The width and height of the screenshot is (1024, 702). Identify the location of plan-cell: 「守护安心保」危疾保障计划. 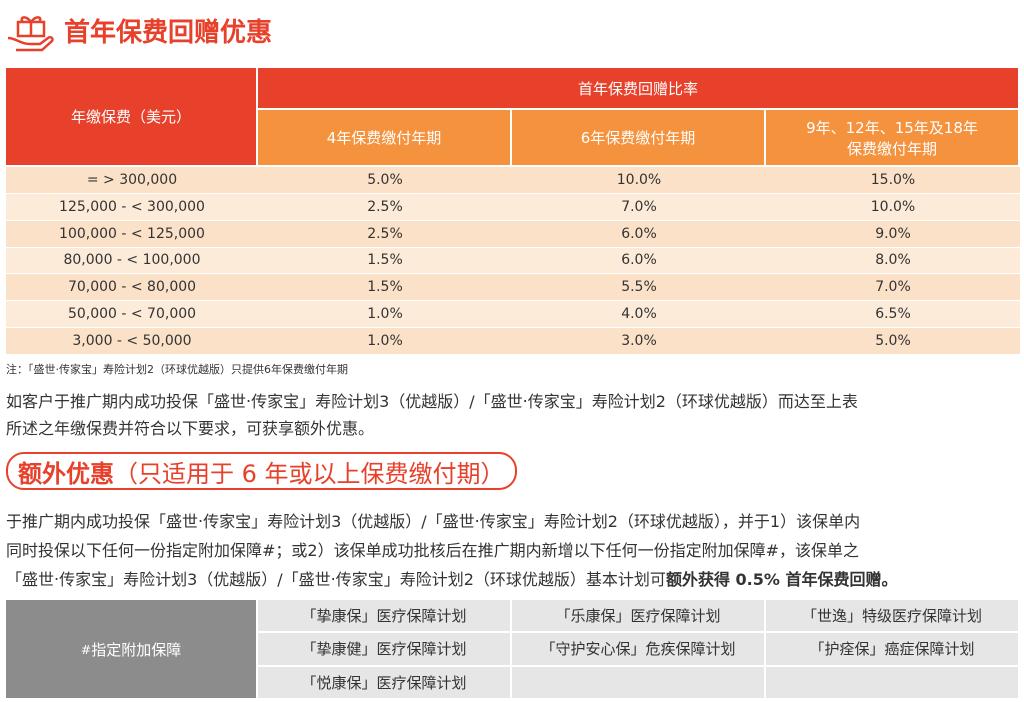
(639, 650).